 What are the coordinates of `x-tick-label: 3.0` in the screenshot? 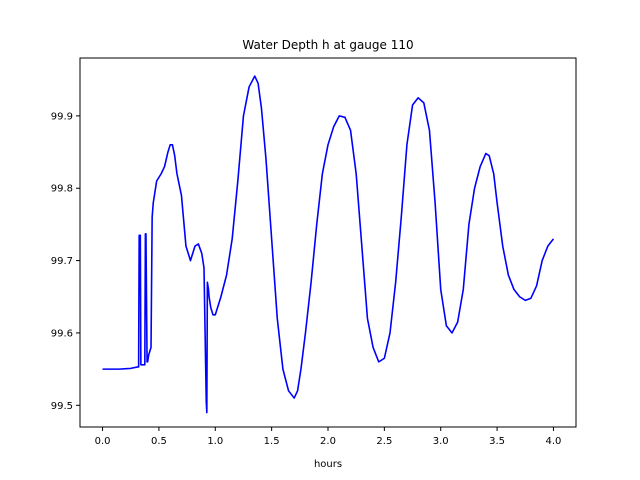 It's located at (441, 441).